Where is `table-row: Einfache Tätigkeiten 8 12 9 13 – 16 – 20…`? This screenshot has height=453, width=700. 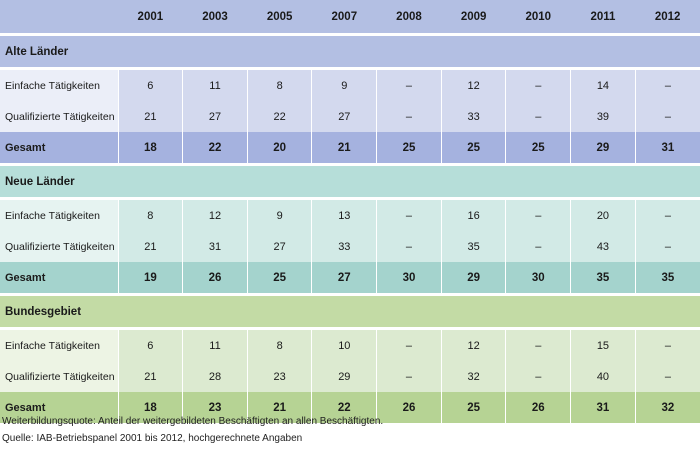
table-row: Einfache Tätigkeiten 8 12 9 13 – 16 – 20… is located at coordinates (350, 215).